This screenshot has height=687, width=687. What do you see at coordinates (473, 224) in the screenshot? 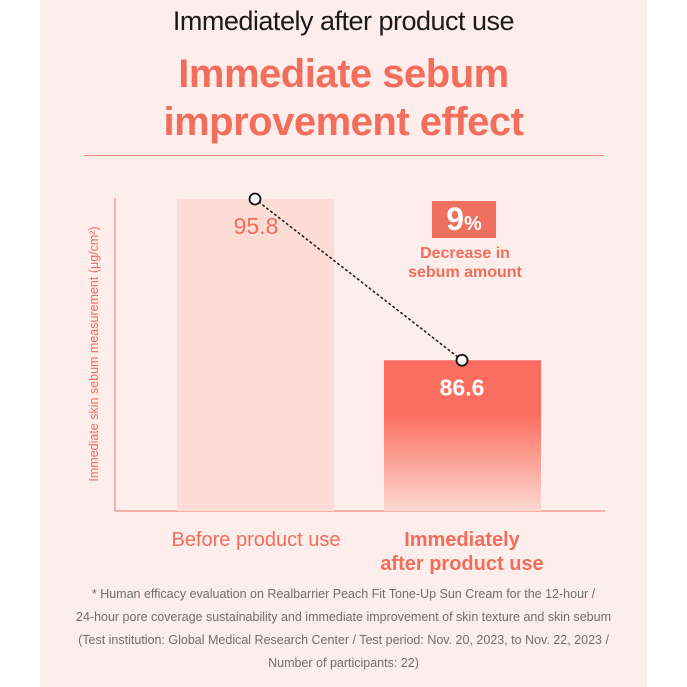
I see `percent-unit: %` at bounding box center [473, 224].